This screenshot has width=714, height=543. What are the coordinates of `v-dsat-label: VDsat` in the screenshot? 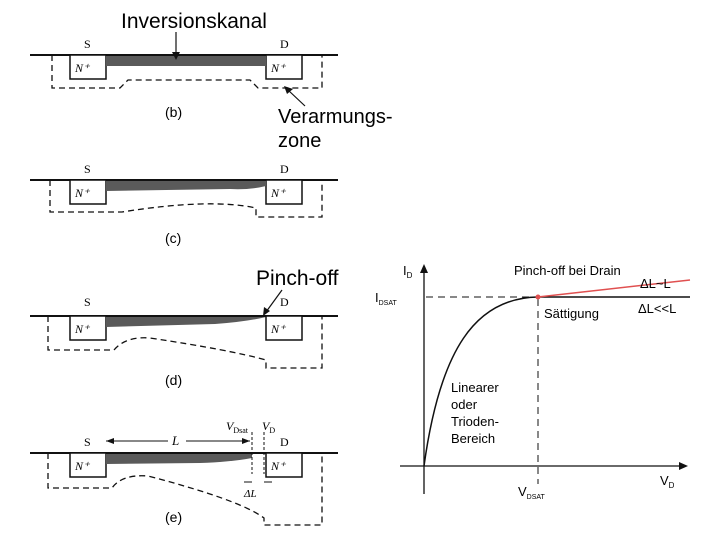 It's located at (237, 427).